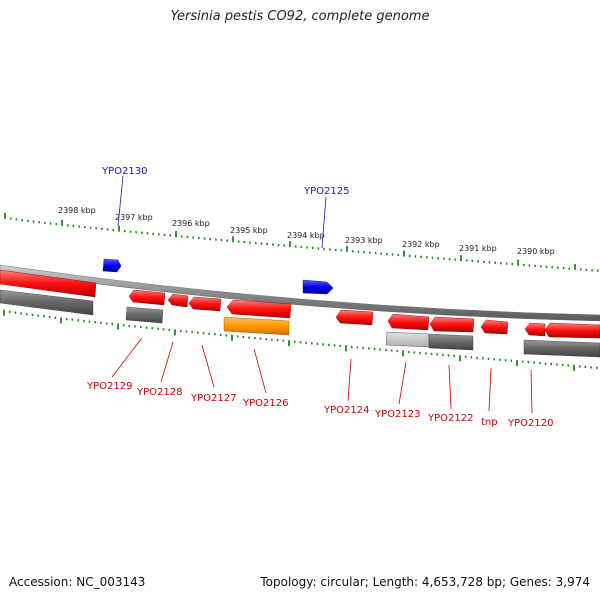  What do you see at coordinates (408, 322) in the screenshot?
I see `gene-YPO2123` at bounding box center [408, 322].